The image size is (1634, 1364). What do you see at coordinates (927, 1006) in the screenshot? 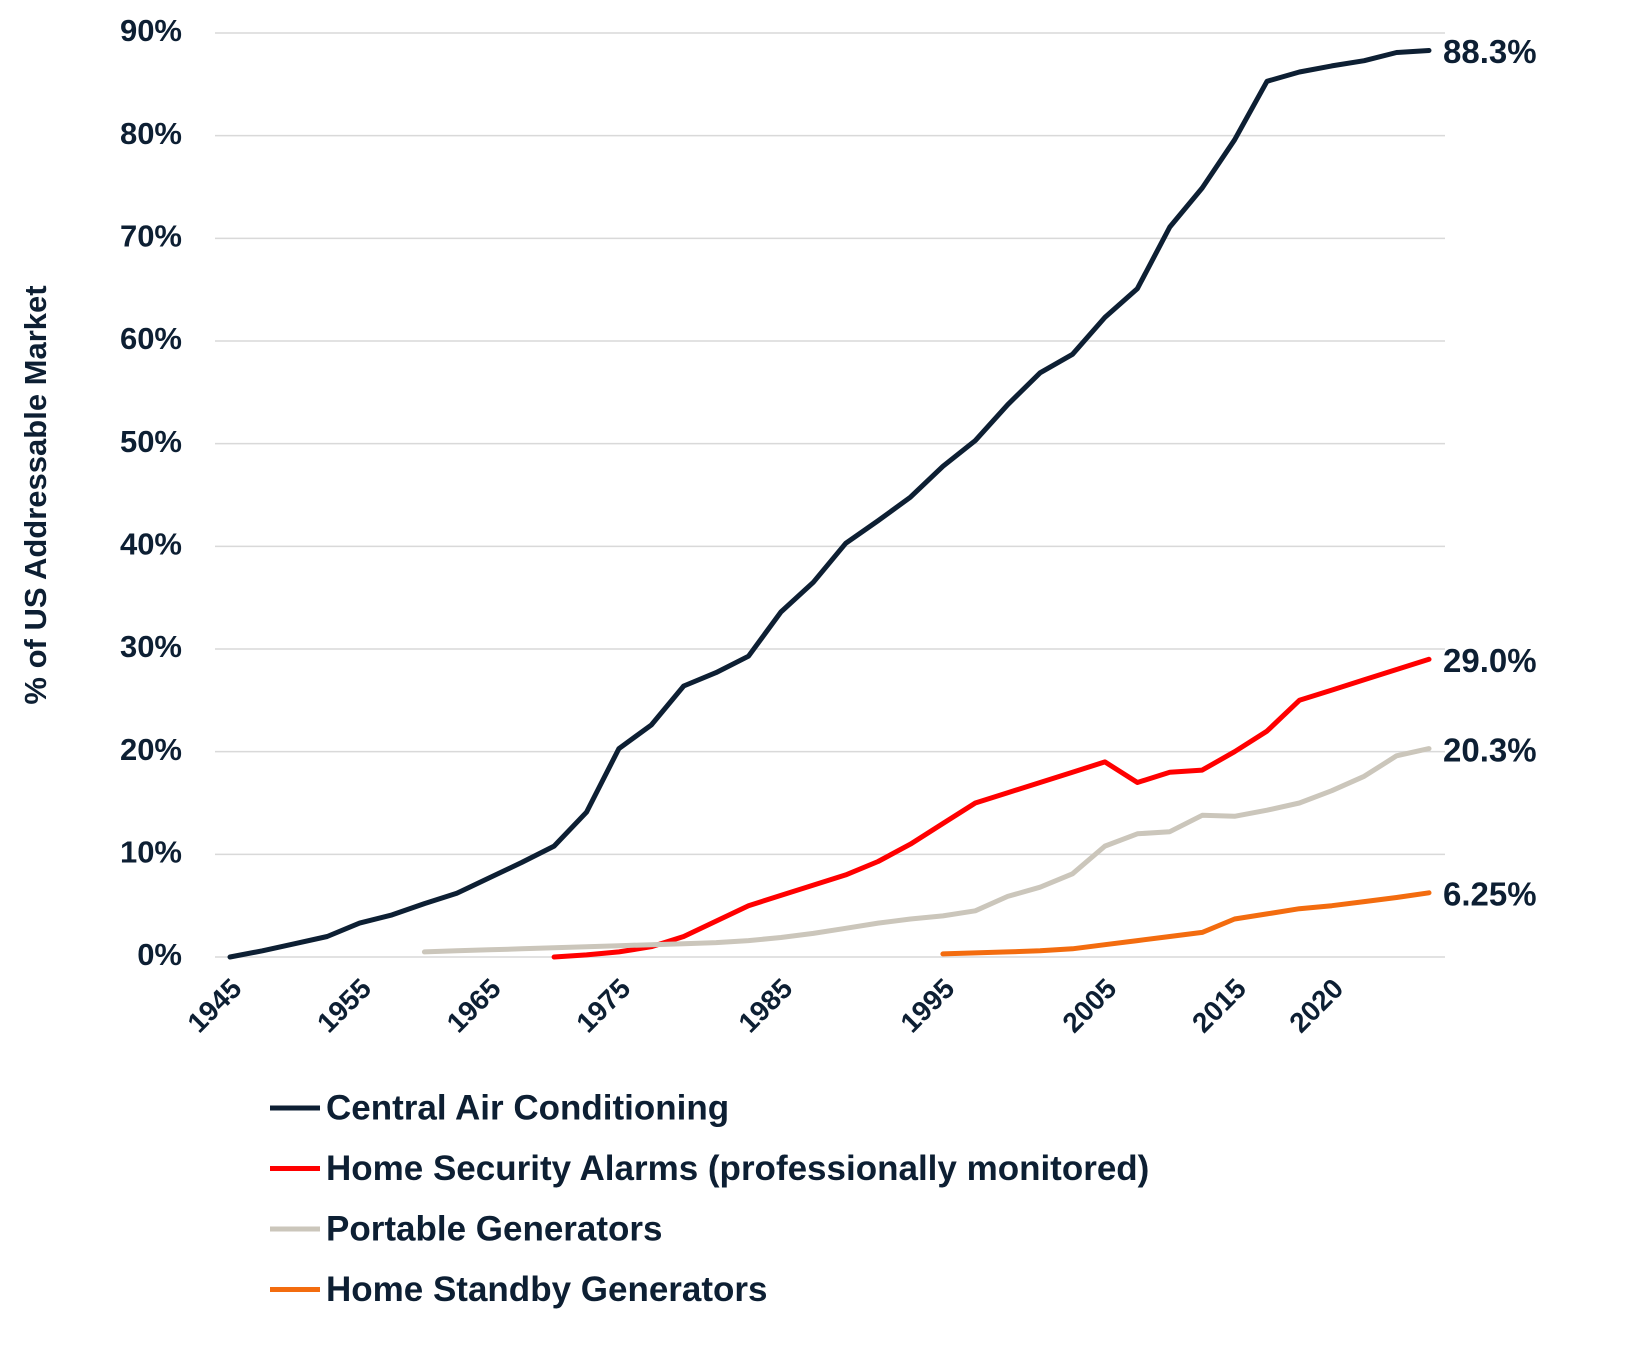
I see `x-tick-label: 1995` at bounding box center [927, 1006].